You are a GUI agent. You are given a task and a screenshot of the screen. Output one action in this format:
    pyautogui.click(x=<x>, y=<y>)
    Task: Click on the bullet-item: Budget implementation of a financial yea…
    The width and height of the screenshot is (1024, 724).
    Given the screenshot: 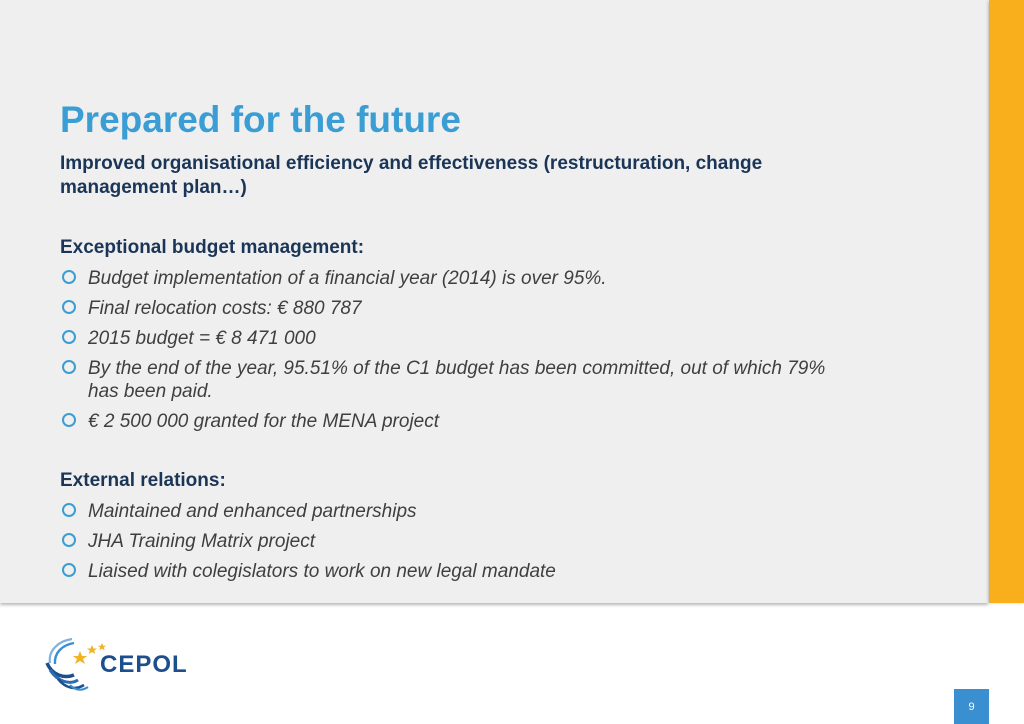 What is the action you would take?
    pyautogui.click(x=460, y=278)
    